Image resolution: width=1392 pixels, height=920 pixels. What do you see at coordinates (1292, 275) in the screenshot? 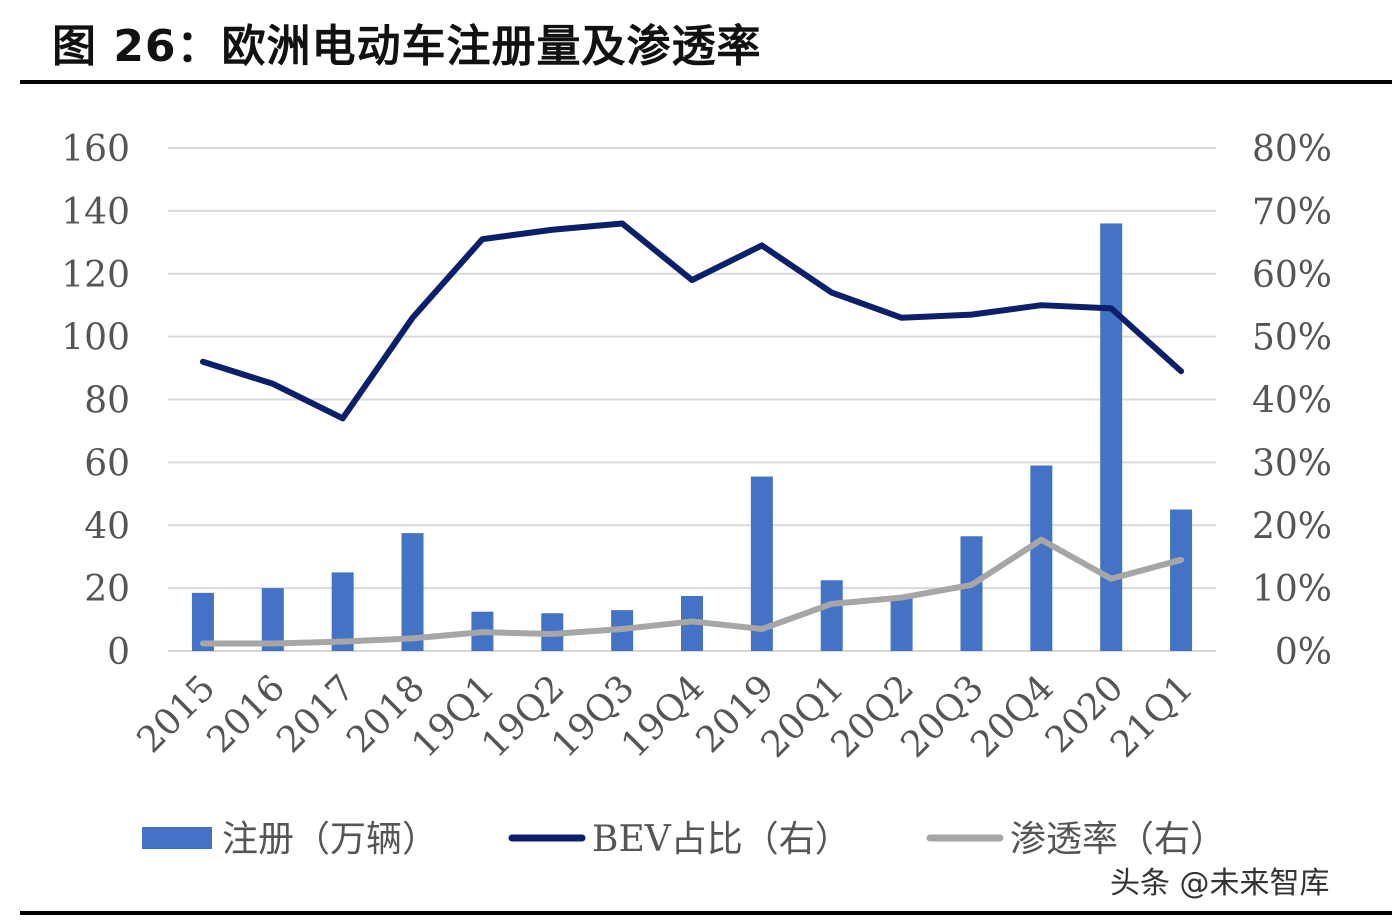
I see `right-tick-label: 60%` at bounding box center [1292, 275].